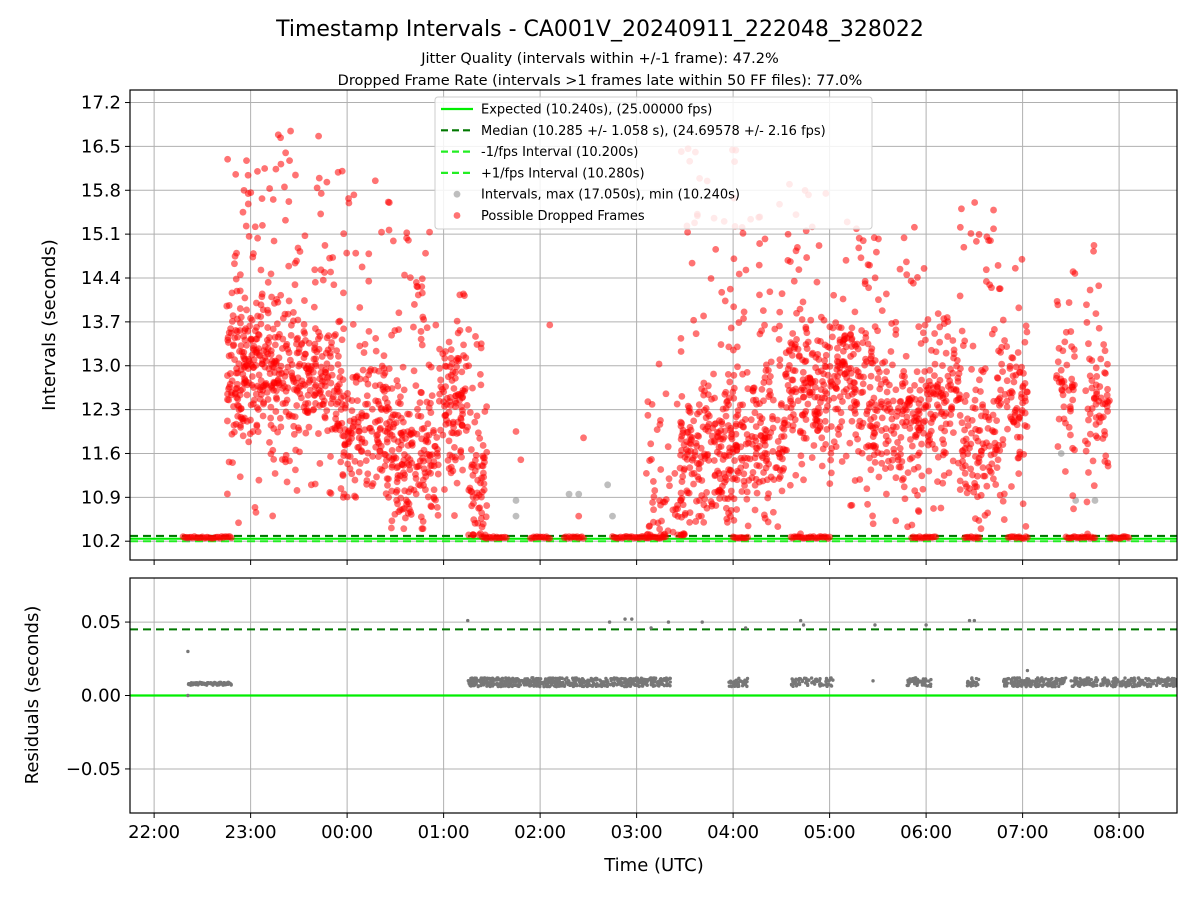 The width and height of the screenshot is (1200, 900). Describe the element at coordinates (653, 163) in the screenshot. I see `legend-box` at that location.